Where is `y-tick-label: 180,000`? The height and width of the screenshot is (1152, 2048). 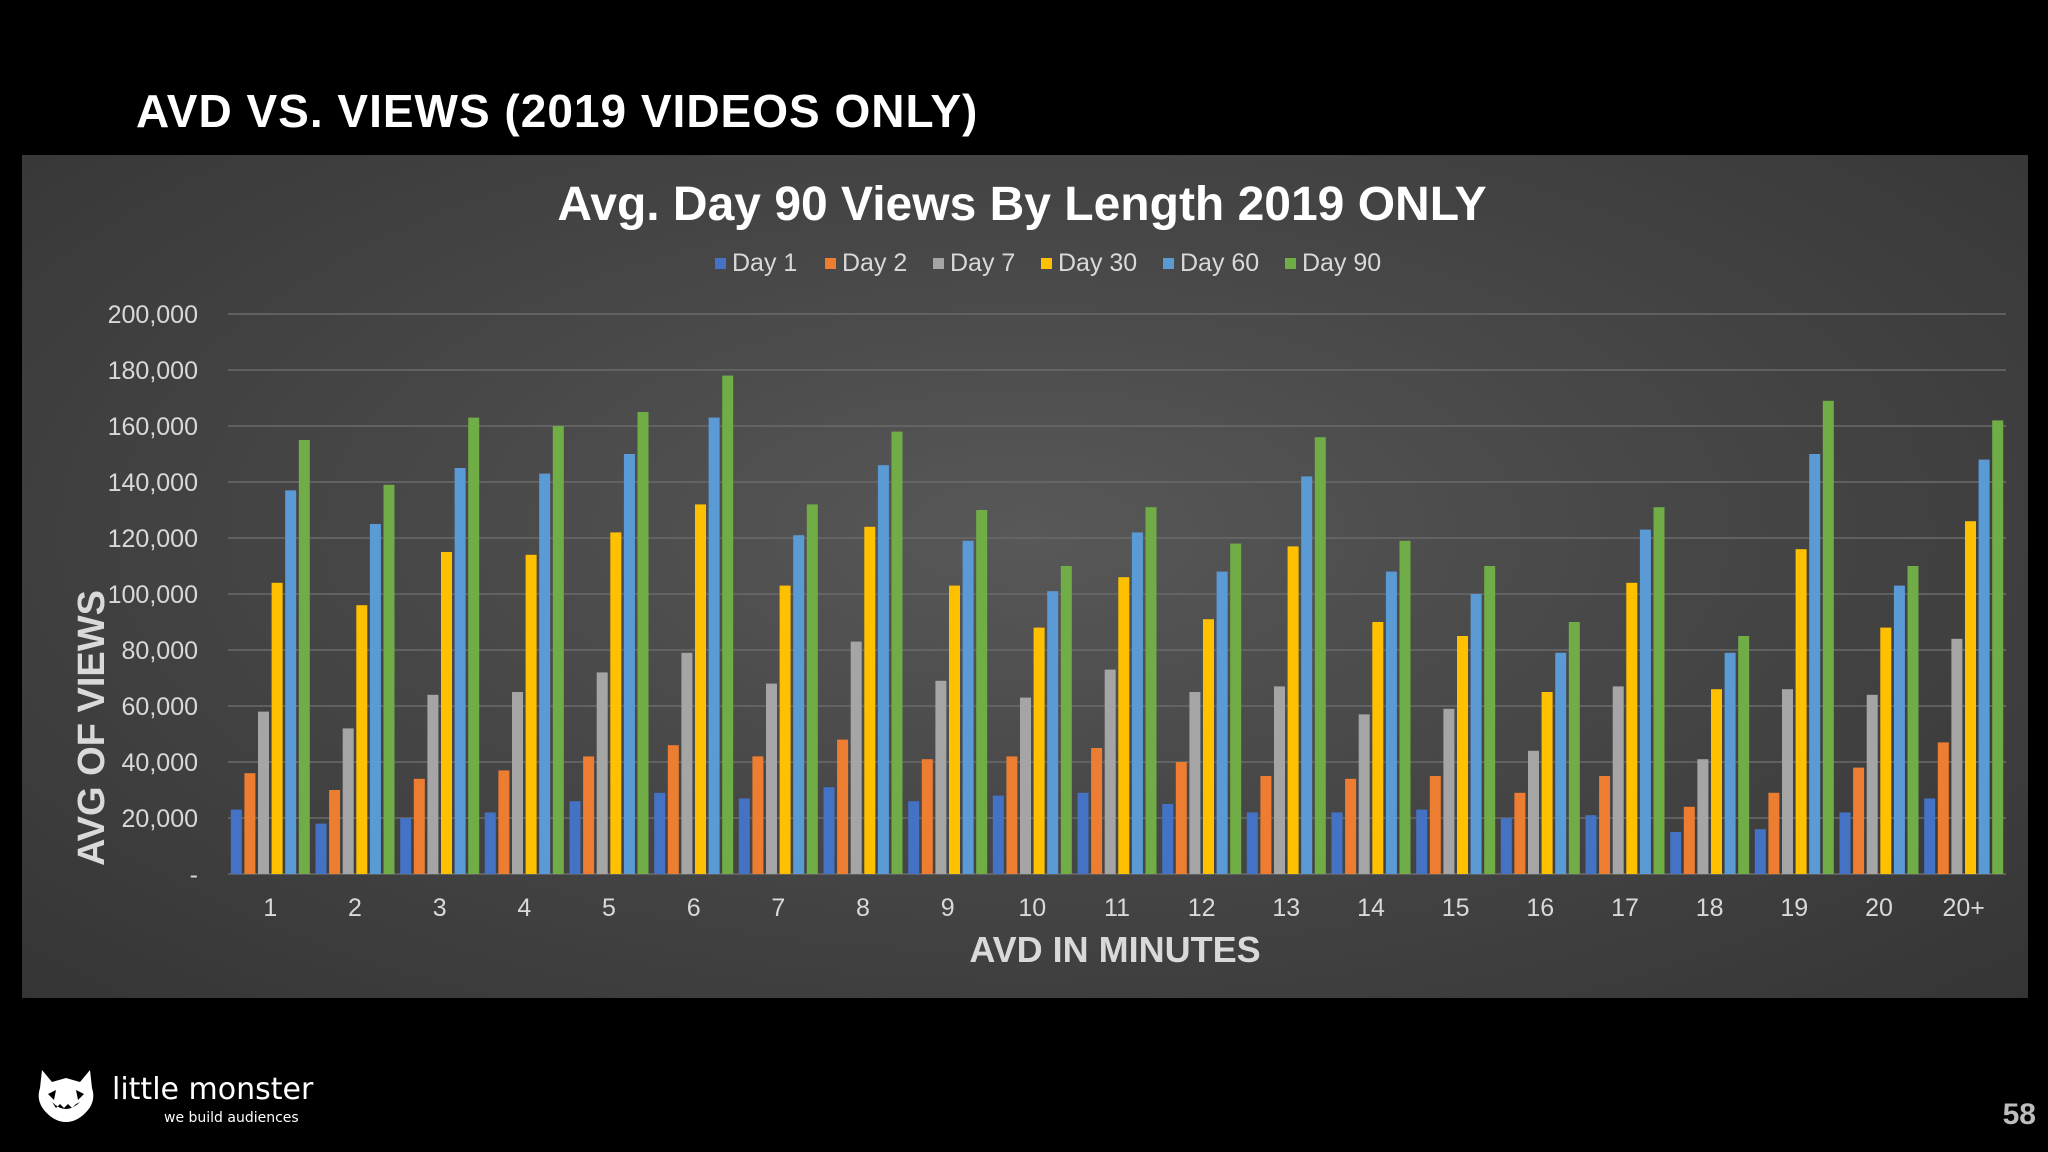 y-tick-label: 180,000 is located at coordinates (153, 371).